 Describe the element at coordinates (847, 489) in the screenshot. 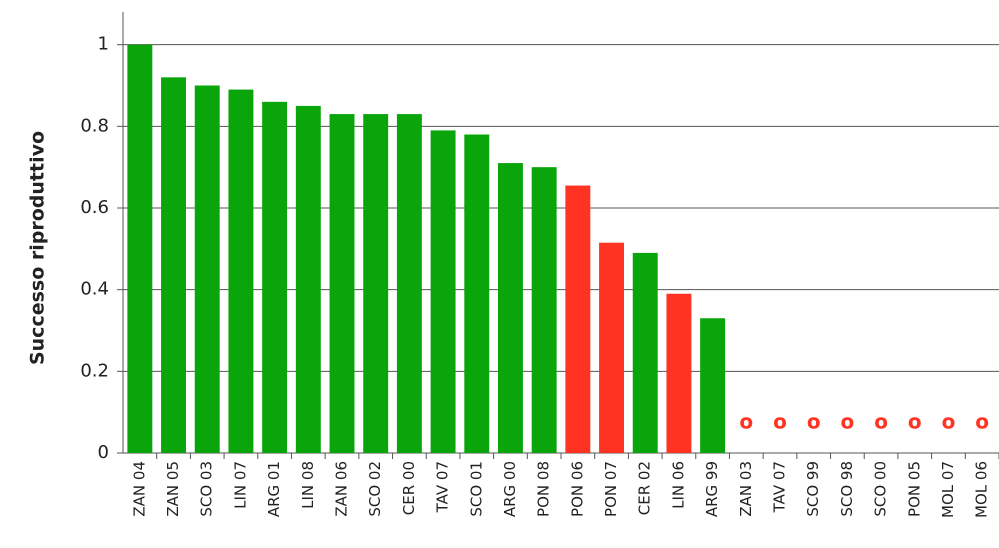

I see `x-tick-label: SCO 98` at that location.